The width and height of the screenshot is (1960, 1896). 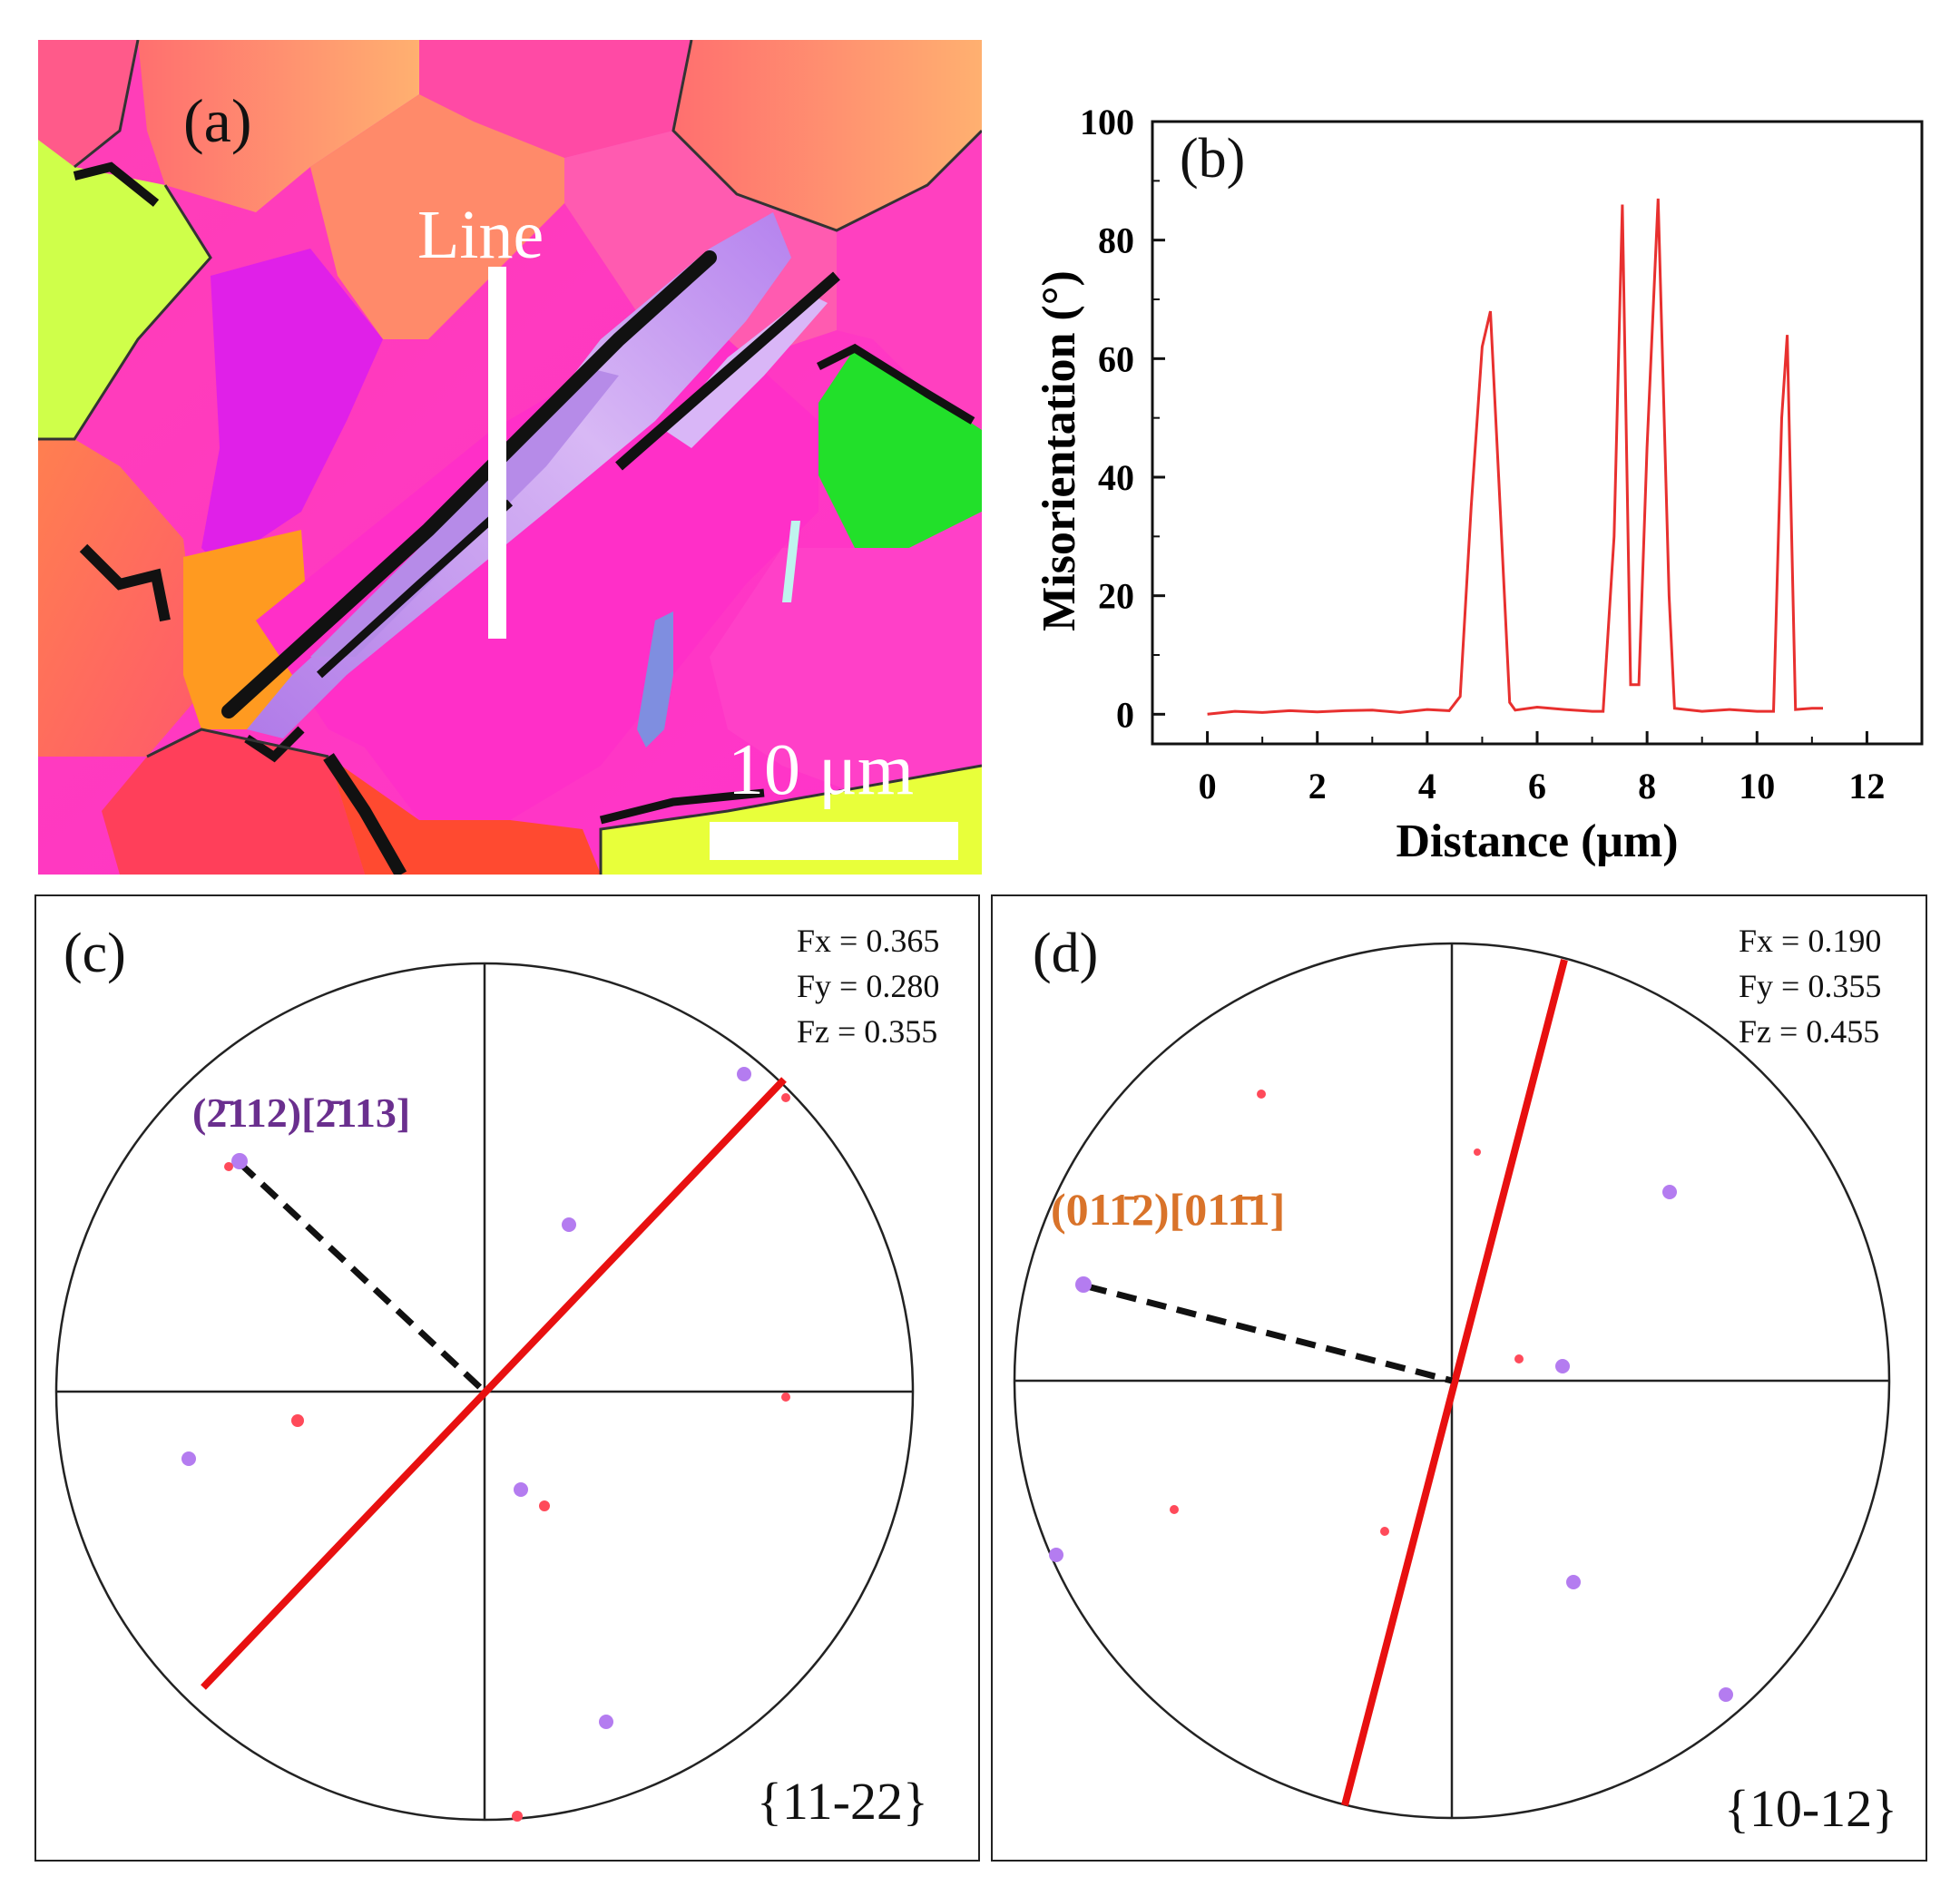 What do you see at coordinates (480, 235) in the screenshot?
I see `line-label: Line` at bounding box center [480, 235].